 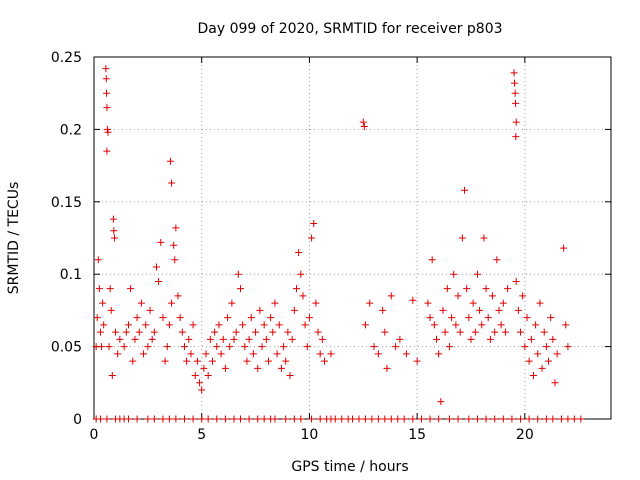 What do you see at coordinates (66, 58) in the screenshot?
I see `y-tick-label: 0.25` at bounding box center [66, 58].